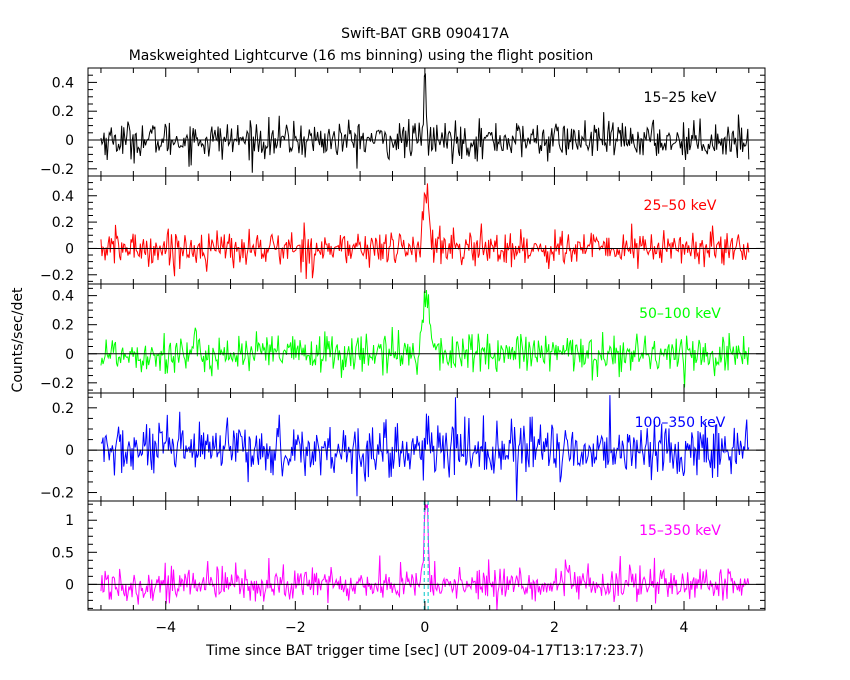  Describe the element at coordinates (63, 553) in the screenshot. I see `y-tick-label: 0.5` at that location.